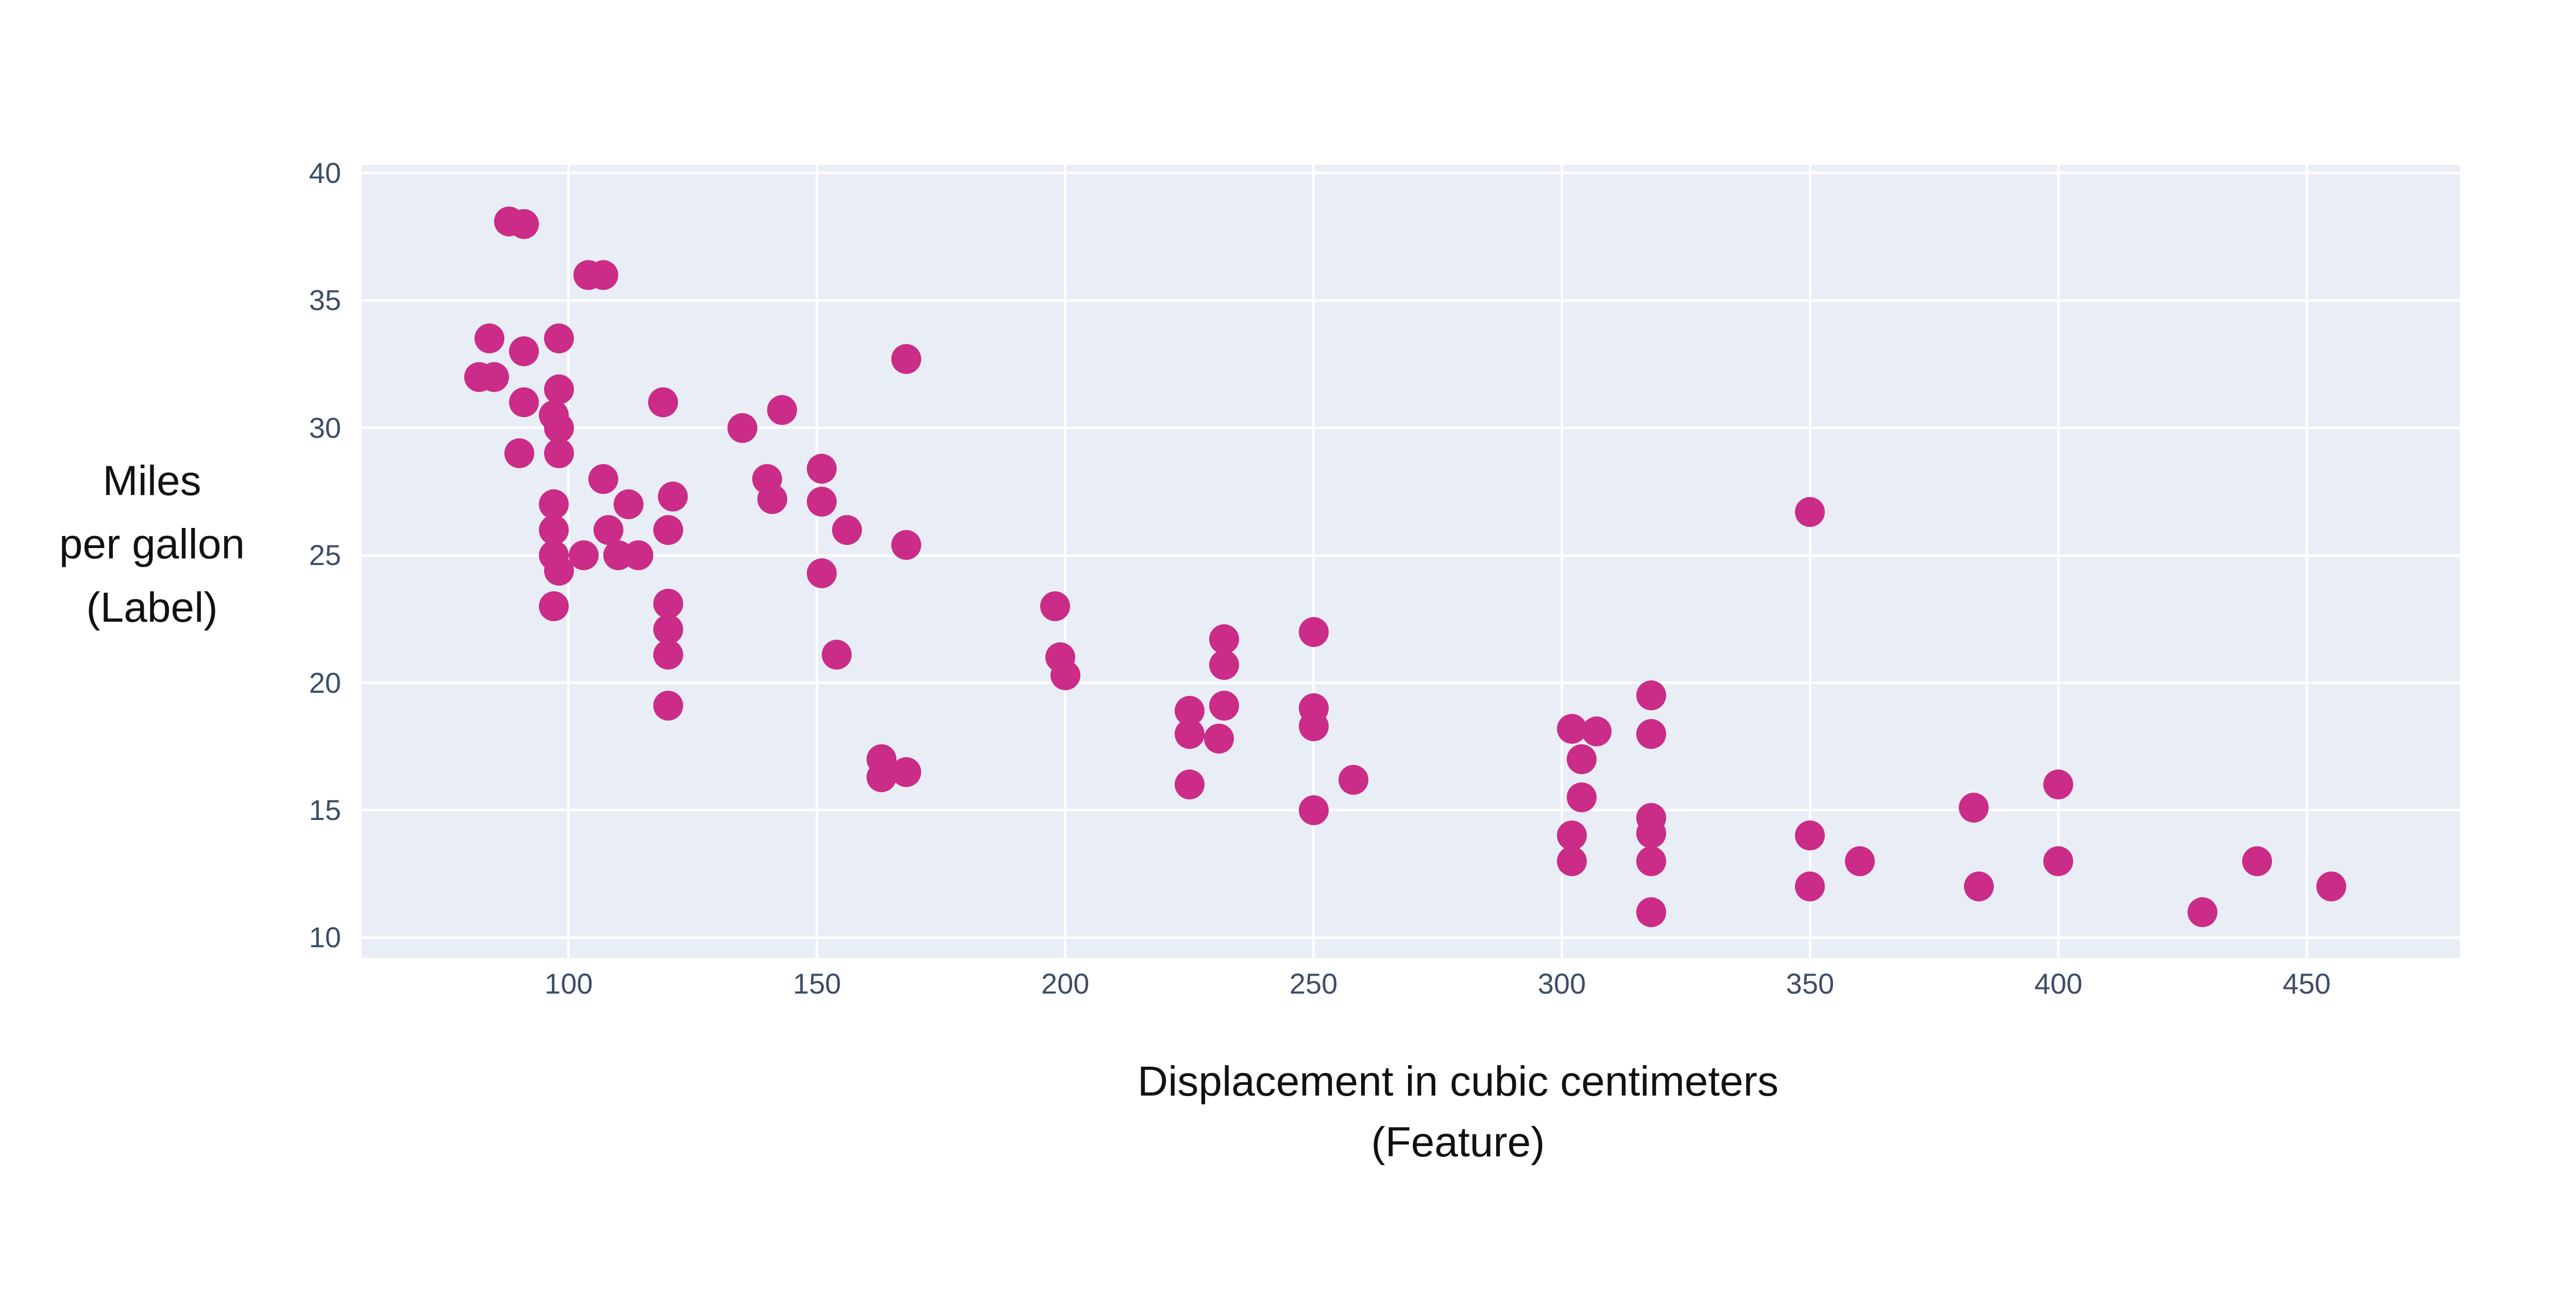 This screenshot has height=1298, width=2576. Describe the element at coordinates (325, 809) in the screenshot. I see `y-tick-label: 15` at that location.